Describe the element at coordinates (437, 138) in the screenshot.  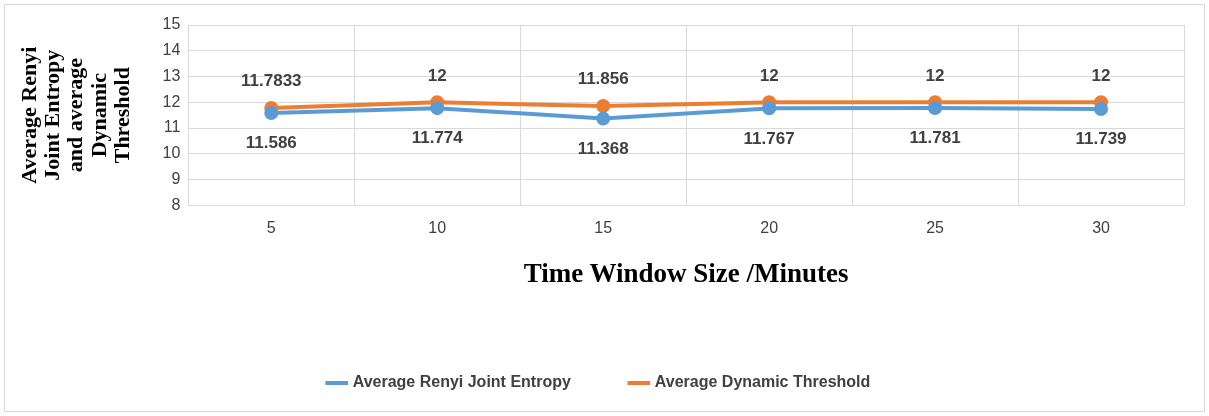
I see `data-label: 11.774` at that location.